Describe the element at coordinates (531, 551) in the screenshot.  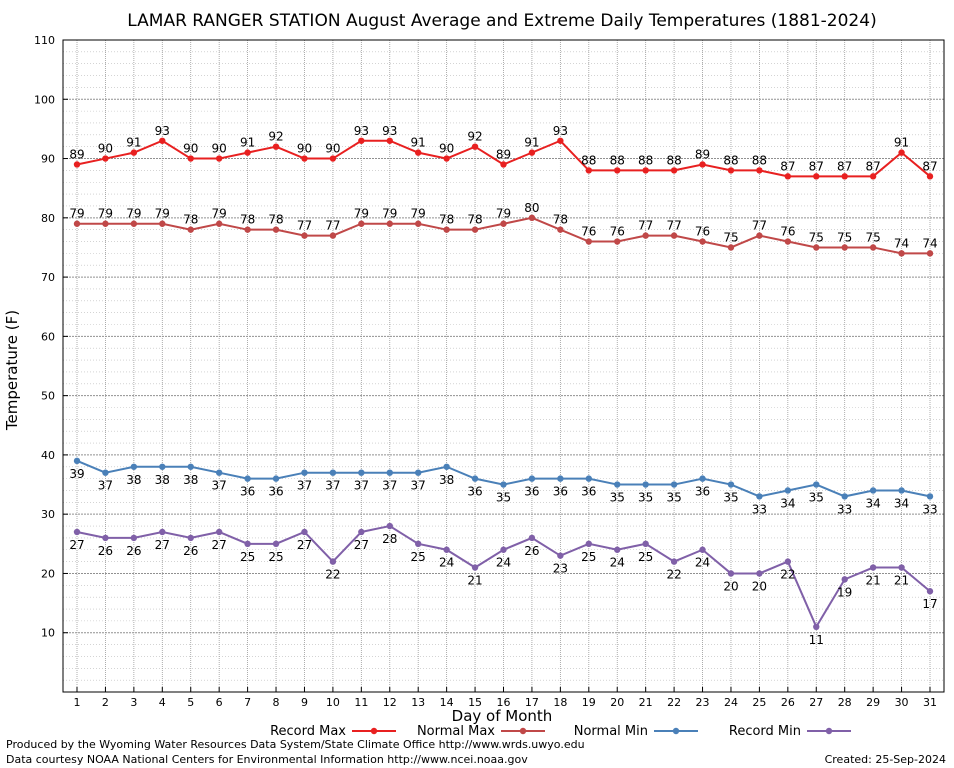
I see `data-label: 26` at that location.